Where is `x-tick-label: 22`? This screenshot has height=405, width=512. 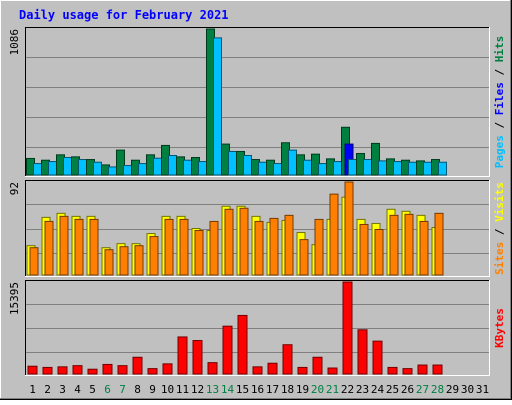 x-tick-label: 22 is located at coordinates (347, 389).